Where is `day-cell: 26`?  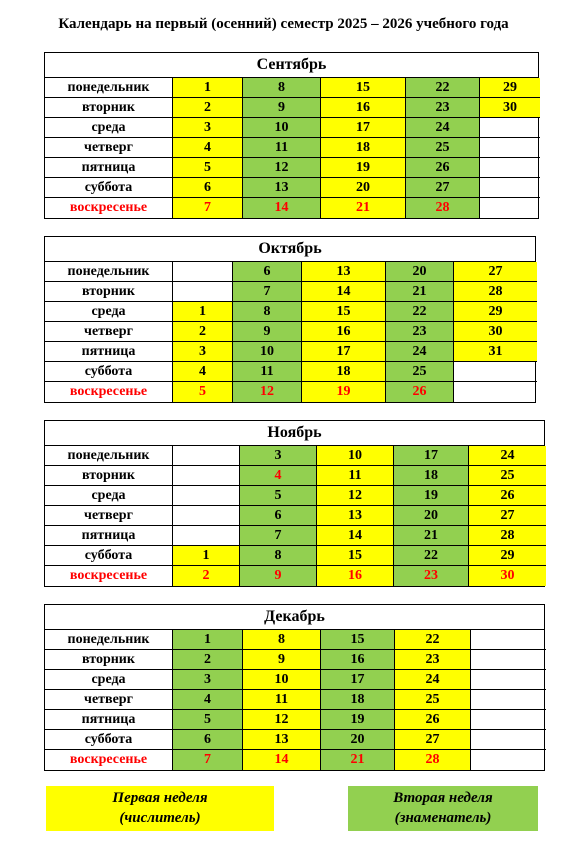
day-cell: 26 is located at coordinates (420, 392).